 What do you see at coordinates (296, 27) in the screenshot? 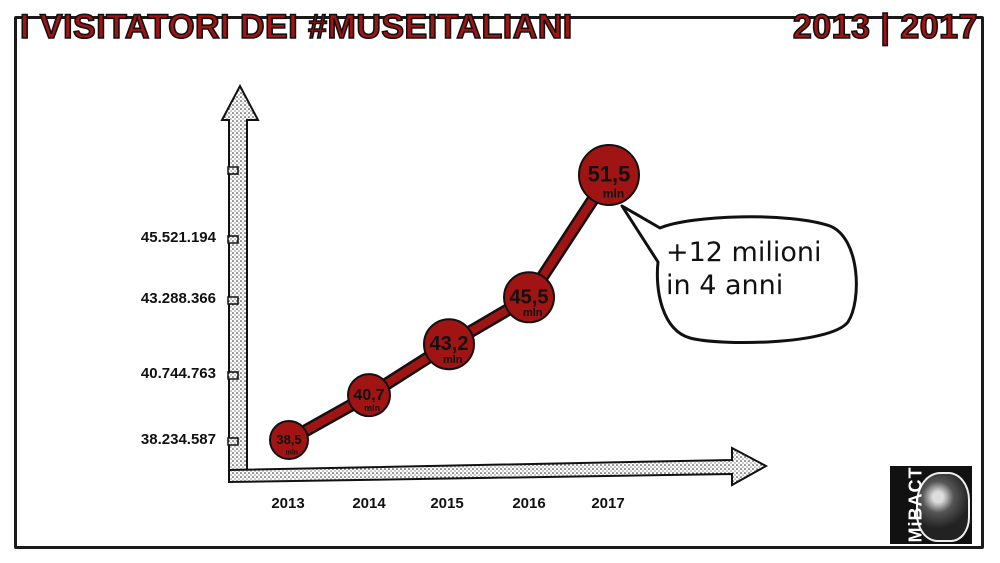
I see `chart-title: I VISITATORI DEI #MUSEITALIANI` at bounding box center [296, 27].